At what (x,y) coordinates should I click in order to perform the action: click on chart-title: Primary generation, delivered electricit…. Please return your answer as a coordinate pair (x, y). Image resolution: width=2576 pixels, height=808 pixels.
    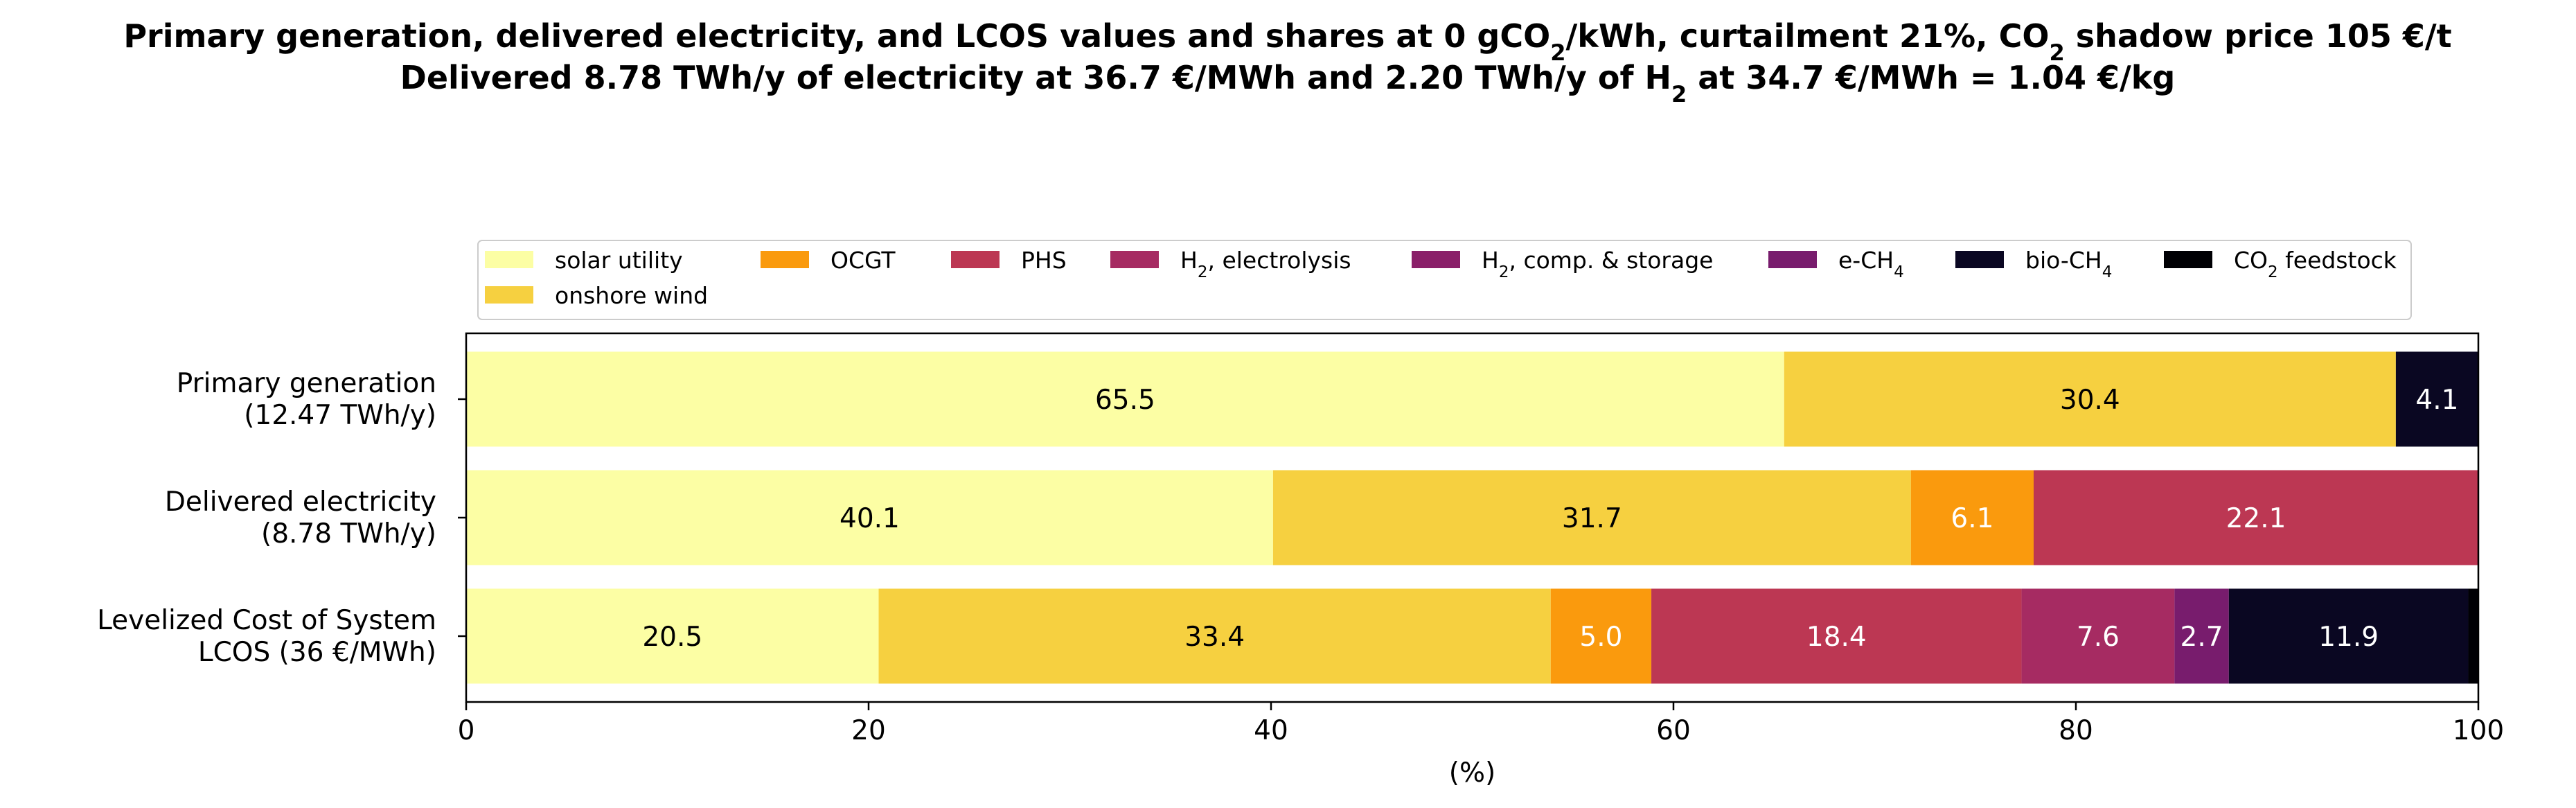
    Looking at the image, I should click on (1287, 62).